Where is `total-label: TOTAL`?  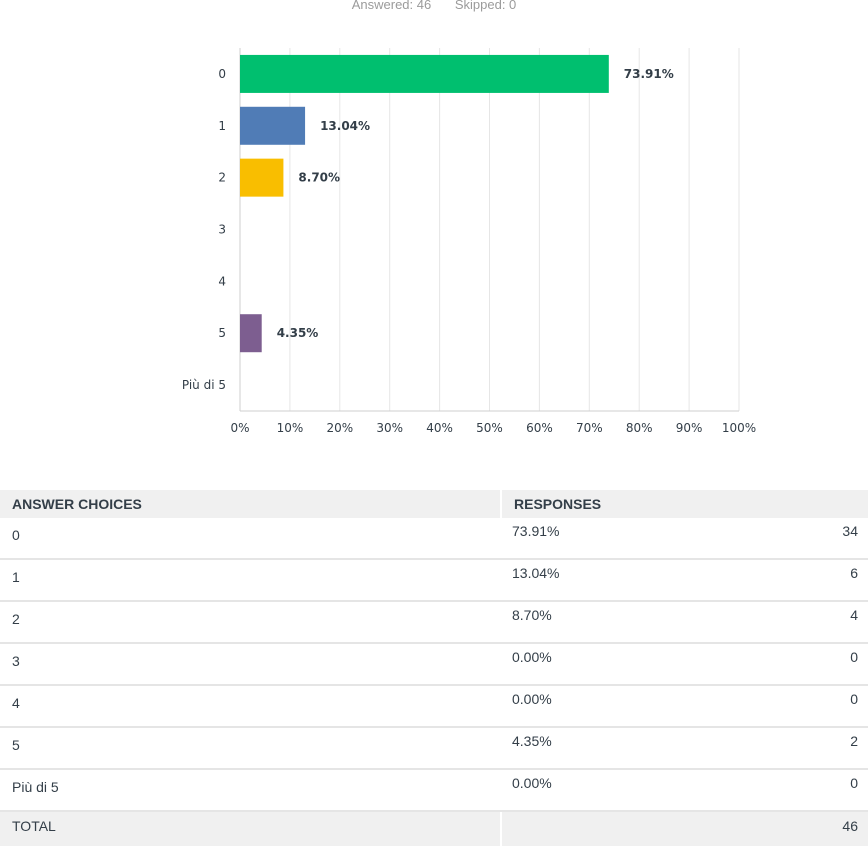
total-label: TOTAL is located at coordinates (251, 828).